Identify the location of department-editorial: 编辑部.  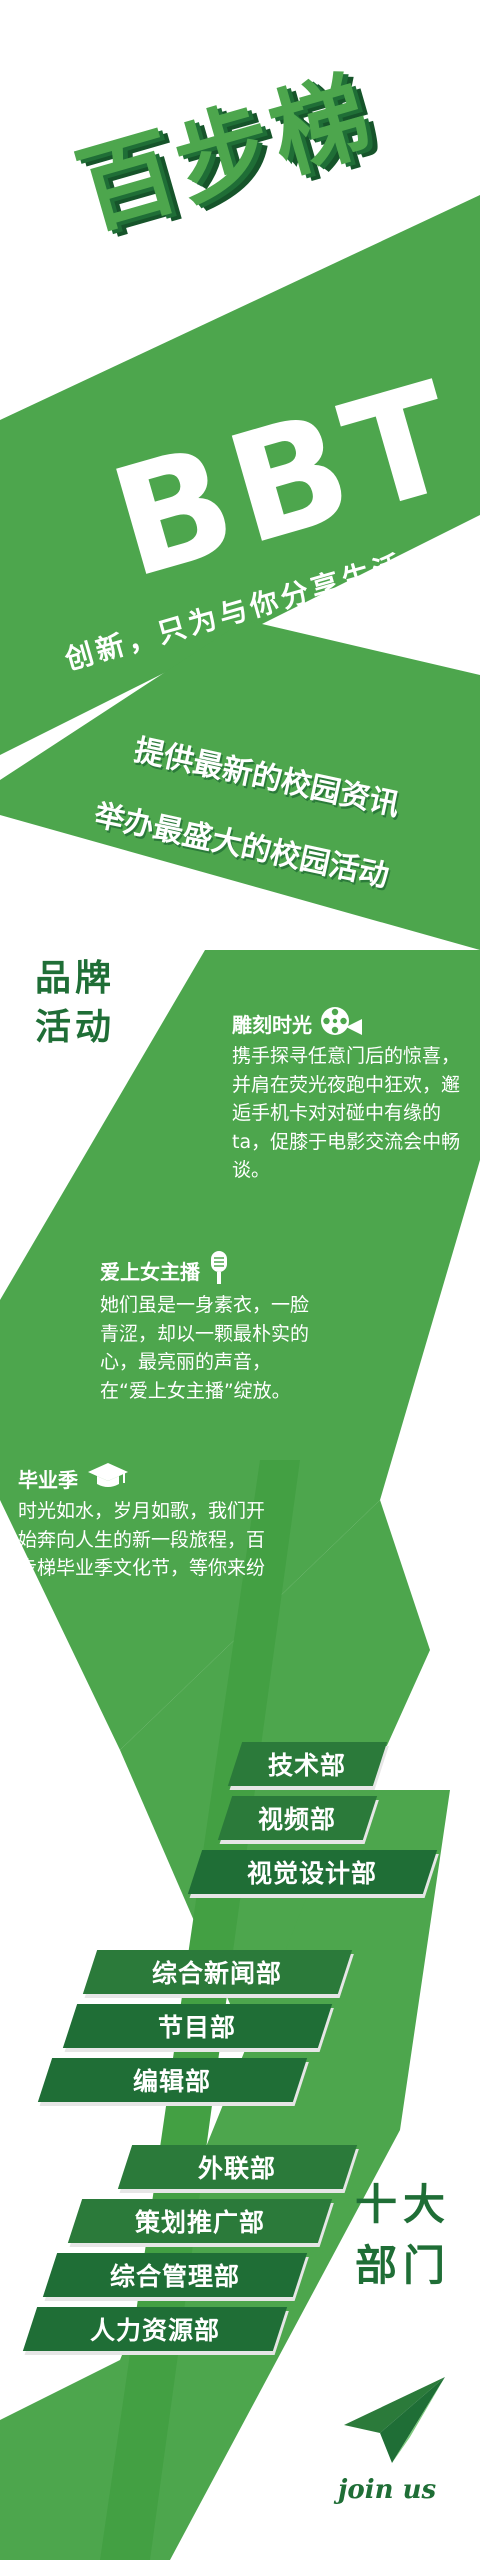
(172, 2080).